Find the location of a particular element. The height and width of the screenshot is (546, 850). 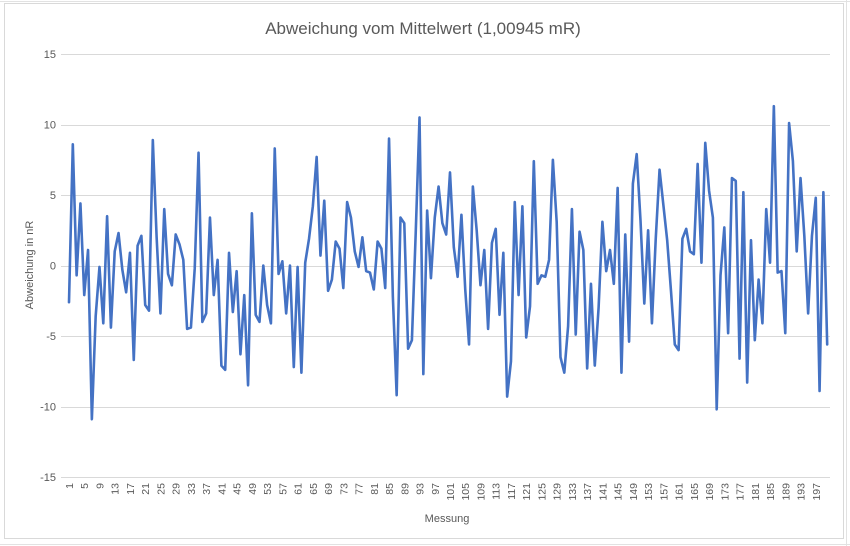

x-tick-label: 105 is located at coordinates (466, 492).